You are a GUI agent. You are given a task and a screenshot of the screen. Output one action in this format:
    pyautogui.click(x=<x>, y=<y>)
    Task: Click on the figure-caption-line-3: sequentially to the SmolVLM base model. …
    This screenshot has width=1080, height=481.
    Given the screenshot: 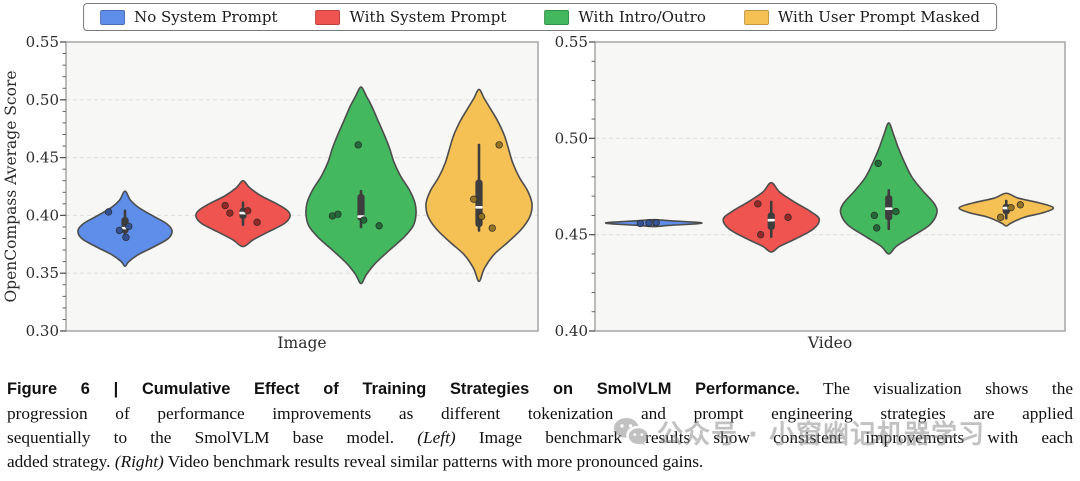 What is the action you would take?
    pyautogui.click(x=540, y=438)
    